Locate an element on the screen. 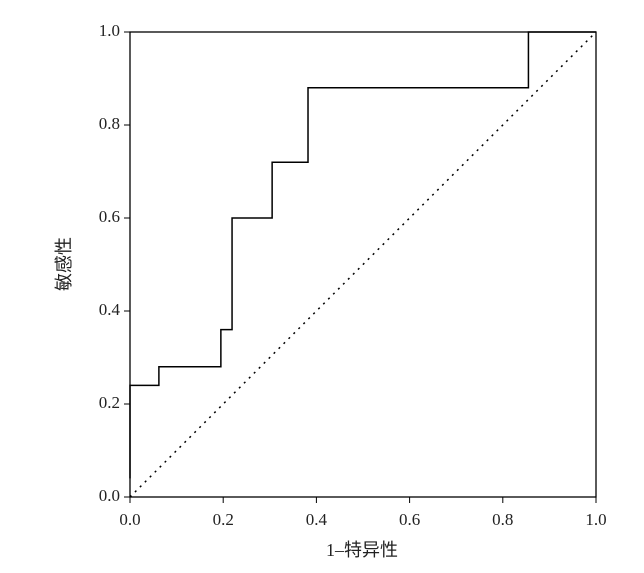 The height and width of the screenshot is (573, 644). x-tick-label: 1.0 is located at coordinates (595, 519).